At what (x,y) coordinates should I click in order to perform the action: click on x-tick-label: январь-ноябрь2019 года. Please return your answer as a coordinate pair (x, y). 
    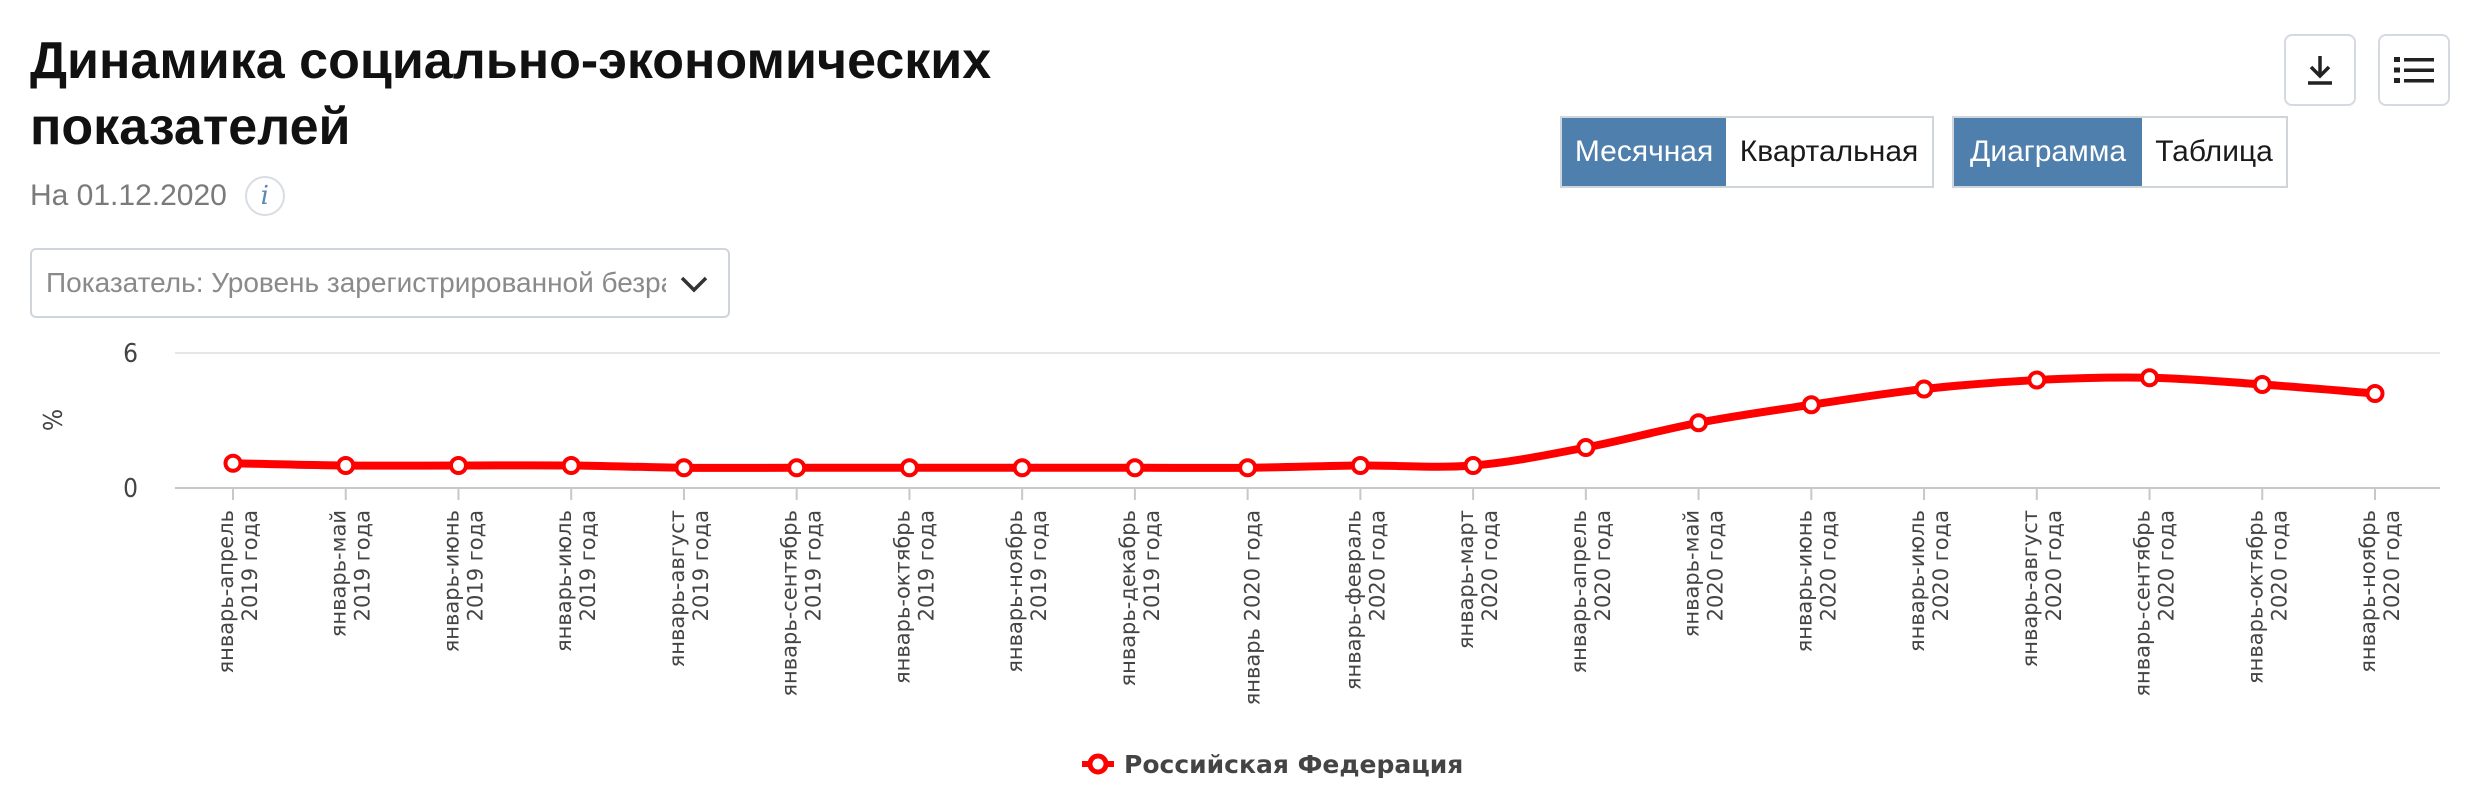
    Looking at the image, I should click on (1027, 591).